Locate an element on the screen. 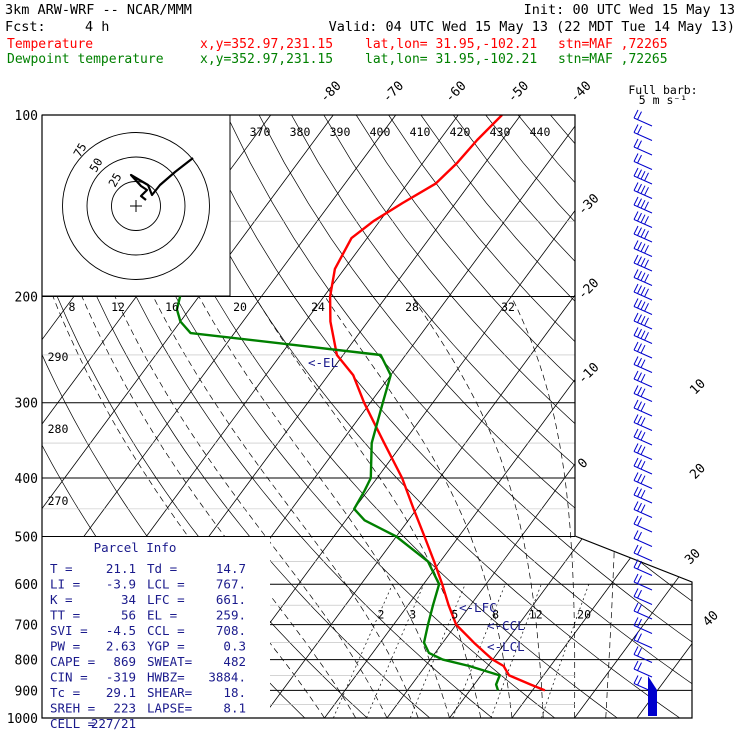 The height and width of the screenshot is (740, 740). speed-tick: 28 is located at coordinates (412, 307).